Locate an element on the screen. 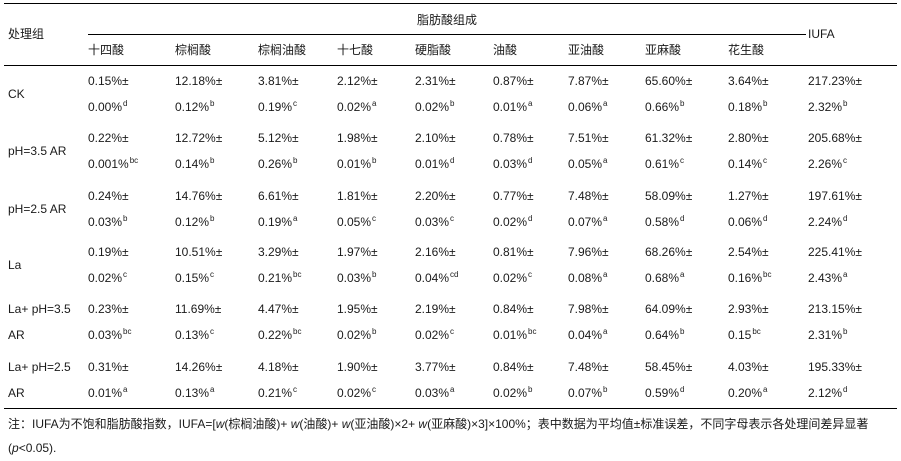  significance-letter: bc is located at coordinates (532, 331).